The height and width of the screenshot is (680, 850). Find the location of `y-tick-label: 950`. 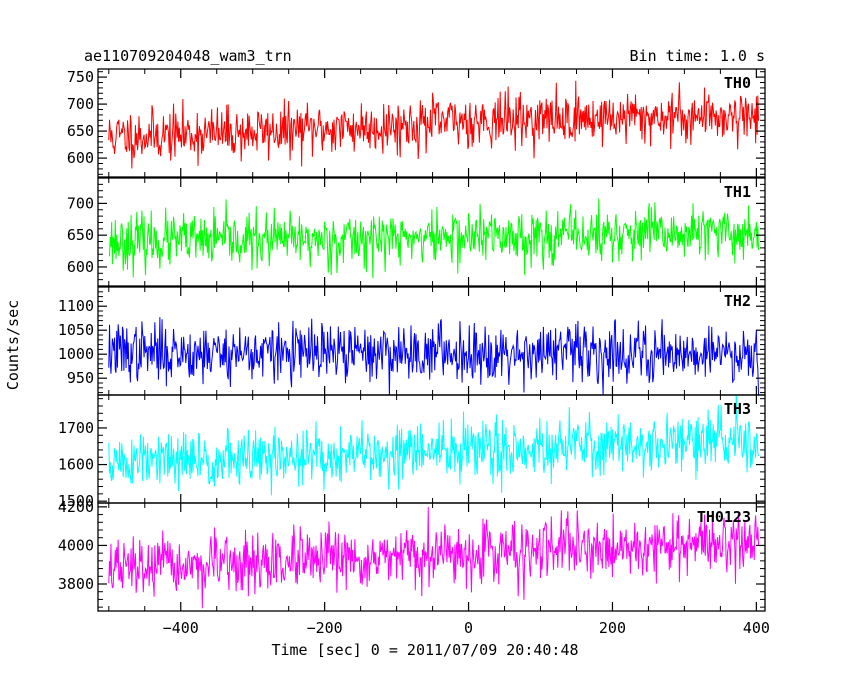

y-tick-label: 950 is located at coordinates (80, 378).